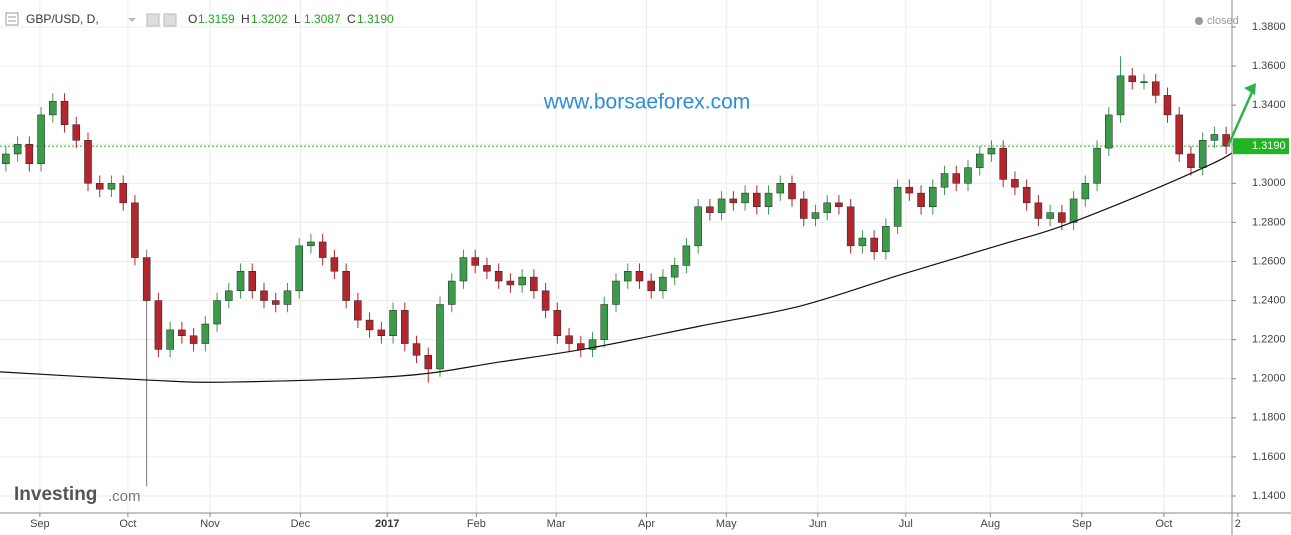  I want to click on ohlc-label: O, so click(192, 19).